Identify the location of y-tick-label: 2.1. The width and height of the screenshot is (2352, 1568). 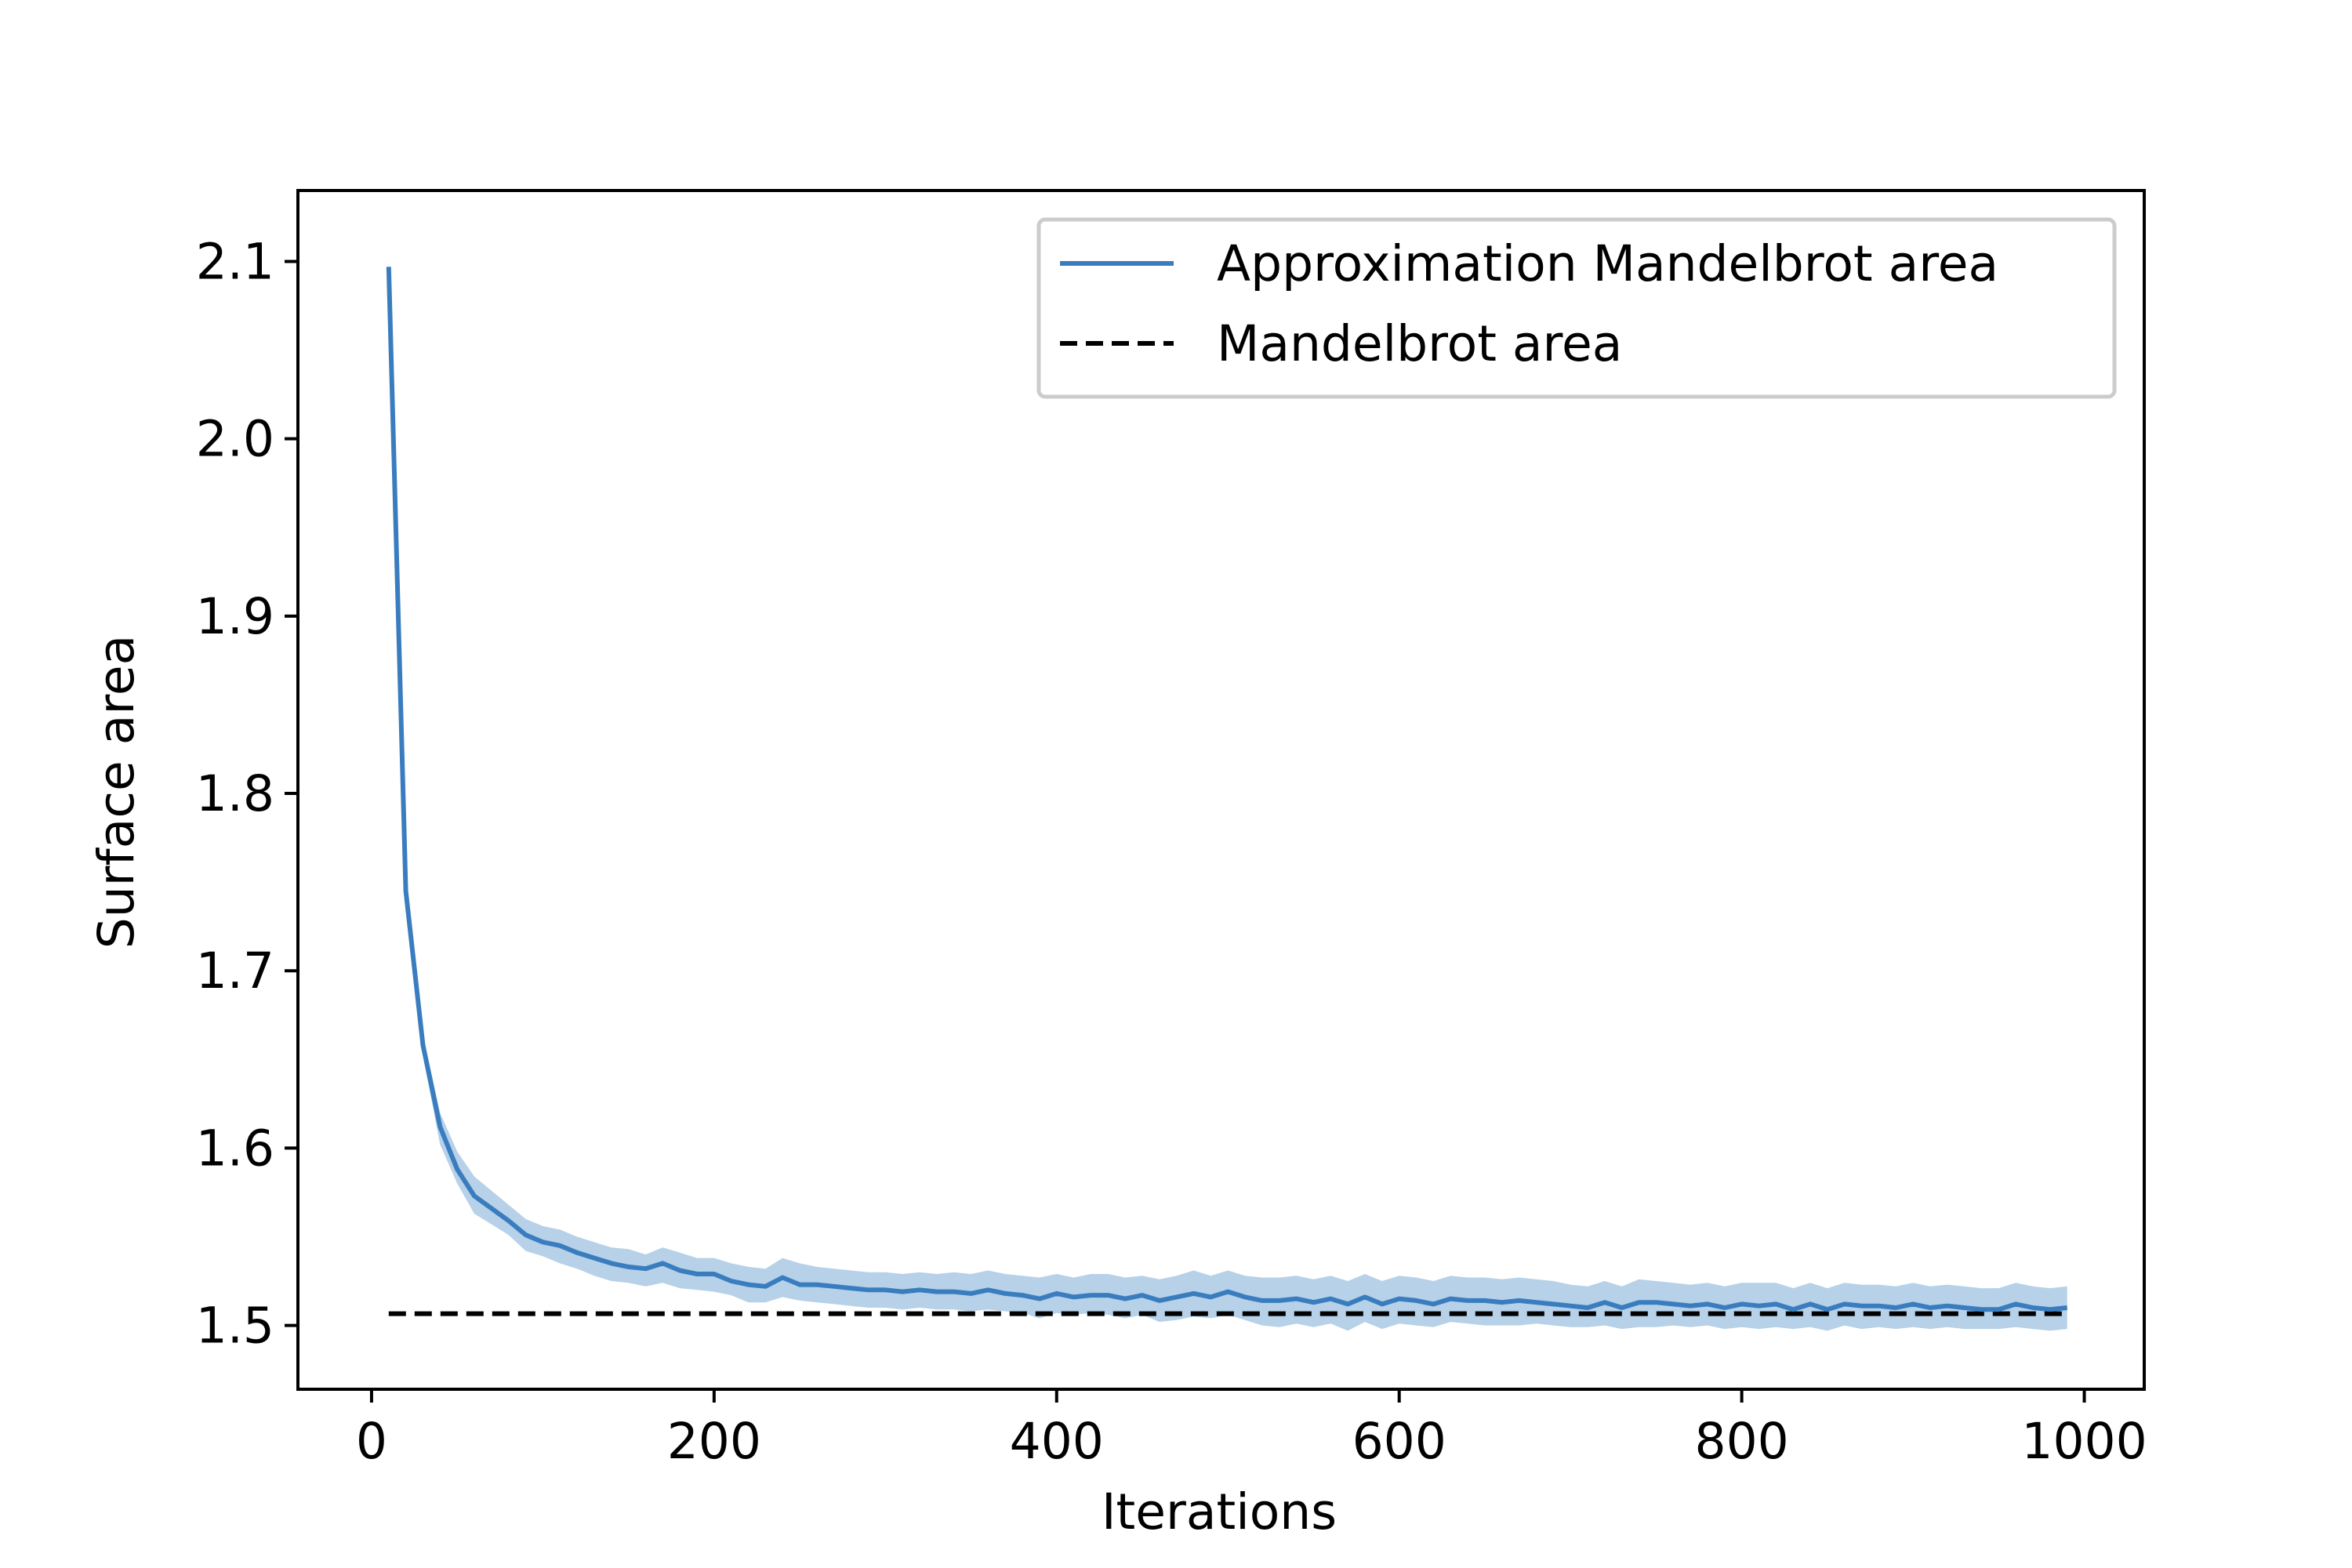
(235, 261).